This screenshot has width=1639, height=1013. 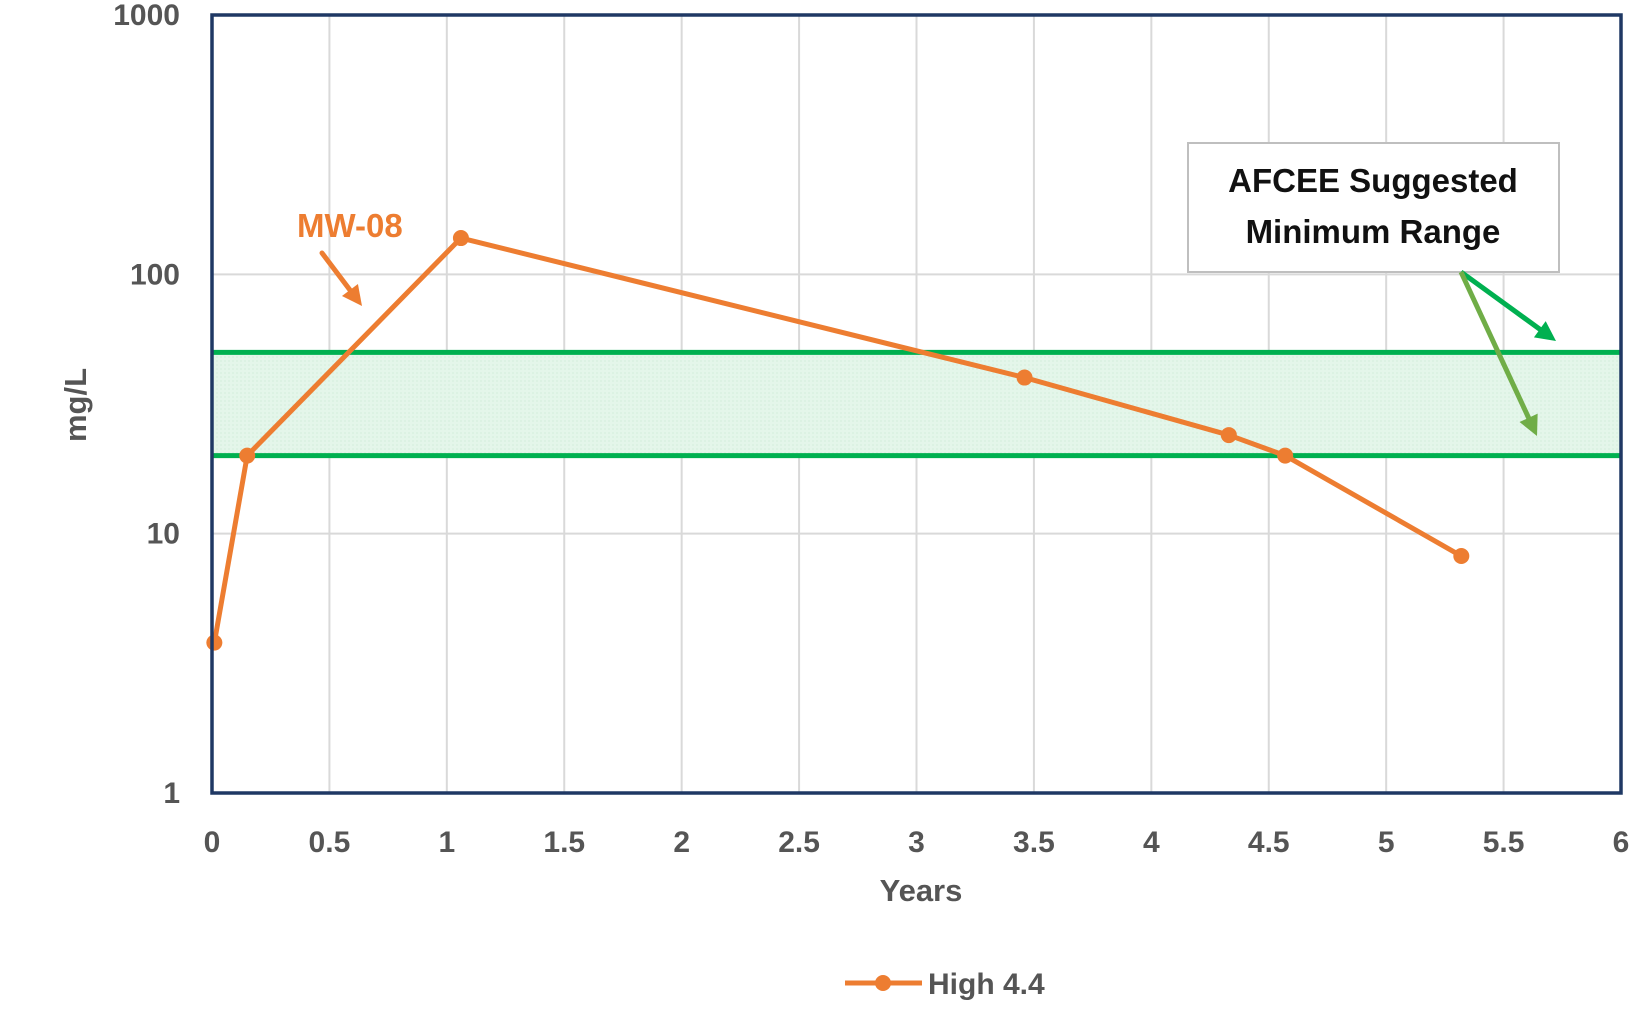 What do you see at coordinates (1496, 348) in the screenshot?
I see `callout-arrow-lower` at bounding box center [1496, 348].